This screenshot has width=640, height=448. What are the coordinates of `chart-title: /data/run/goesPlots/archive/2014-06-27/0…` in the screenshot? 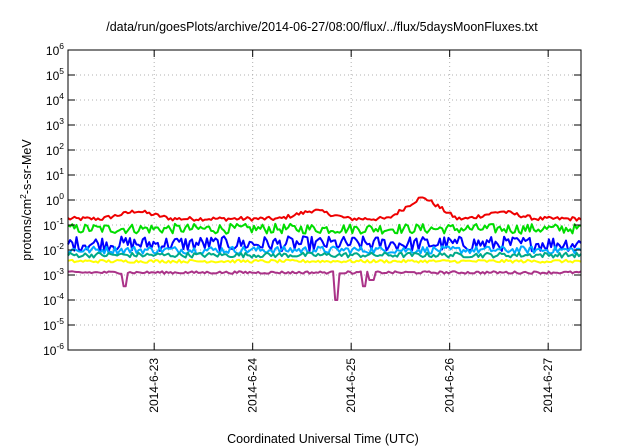 It's located at (322, 27).